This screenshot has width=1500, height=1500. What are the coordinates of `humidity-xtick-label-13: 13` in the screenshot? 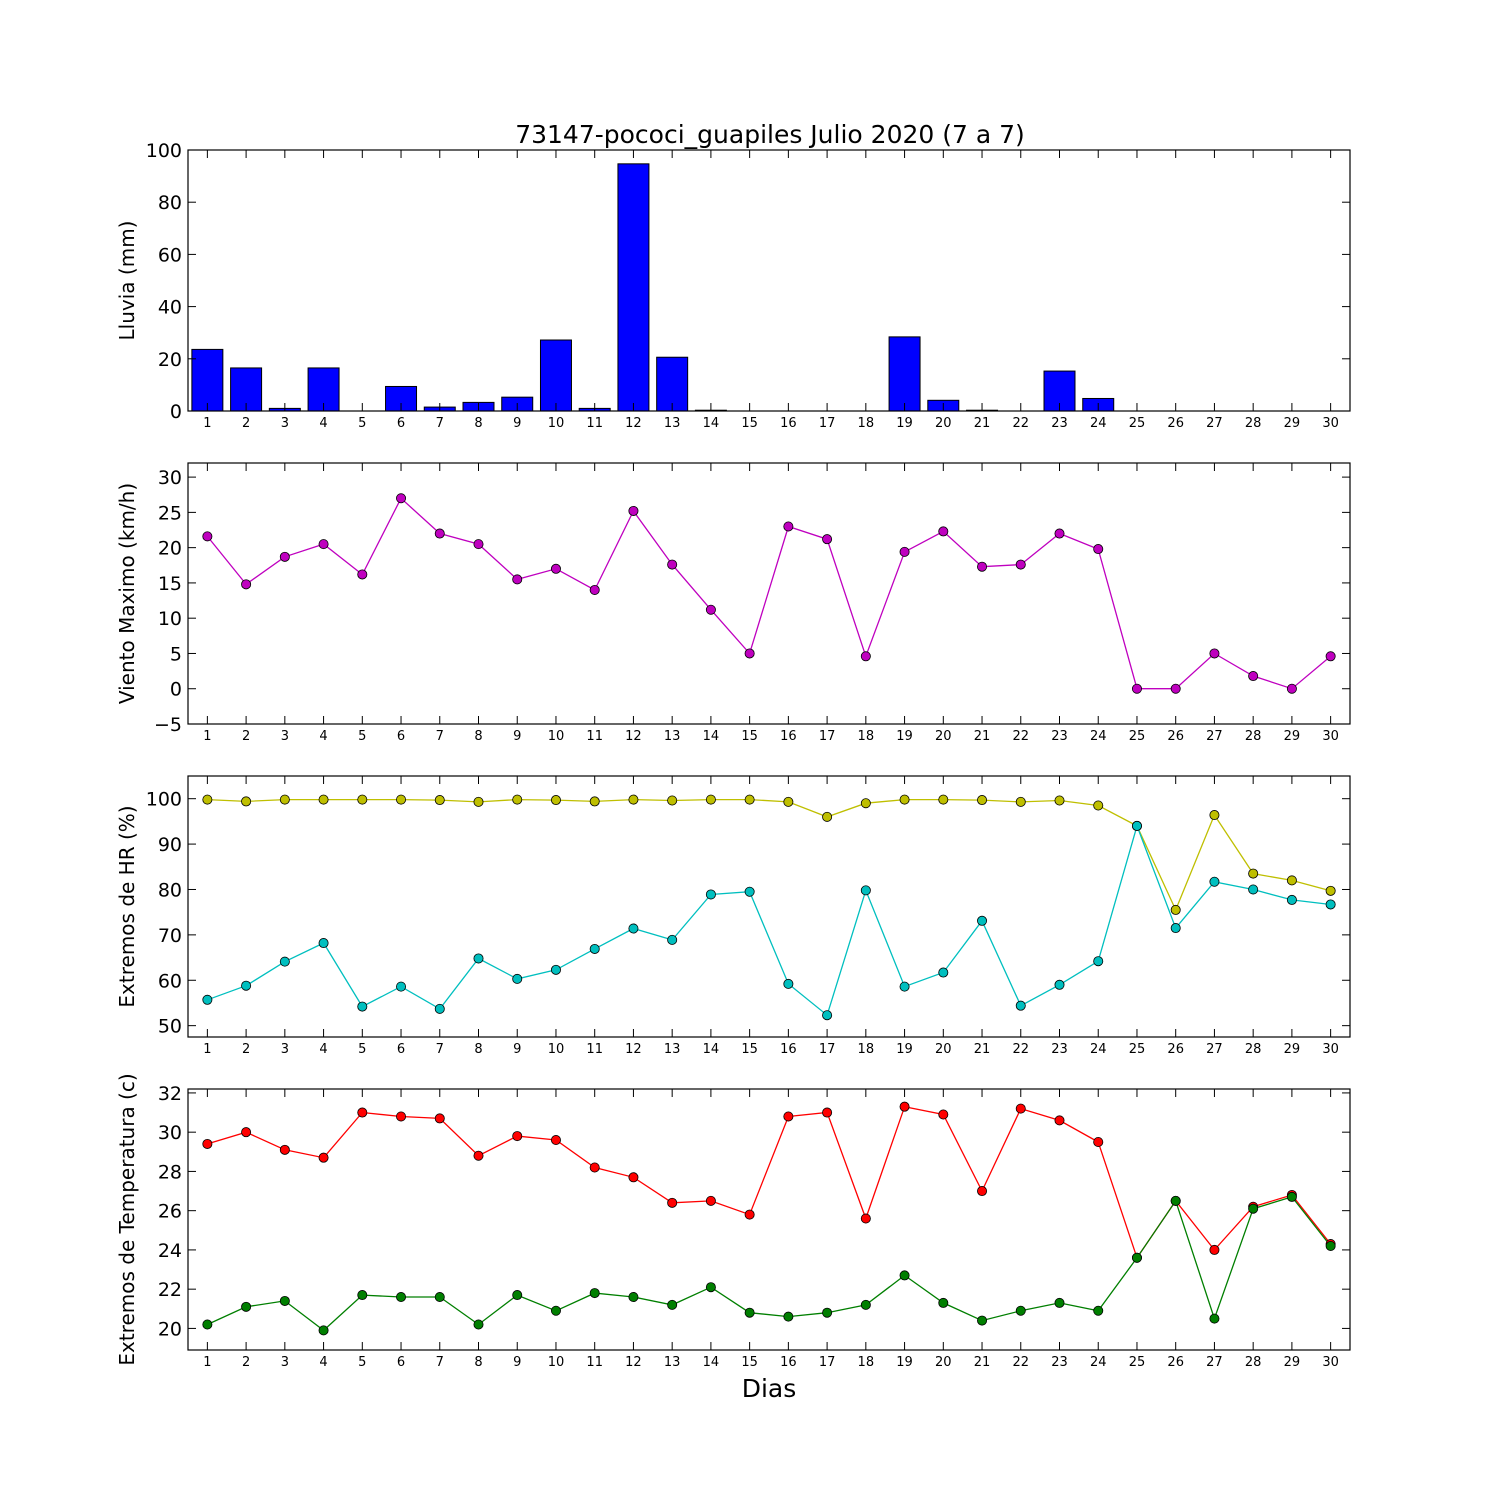 It's located at (672, 1049).